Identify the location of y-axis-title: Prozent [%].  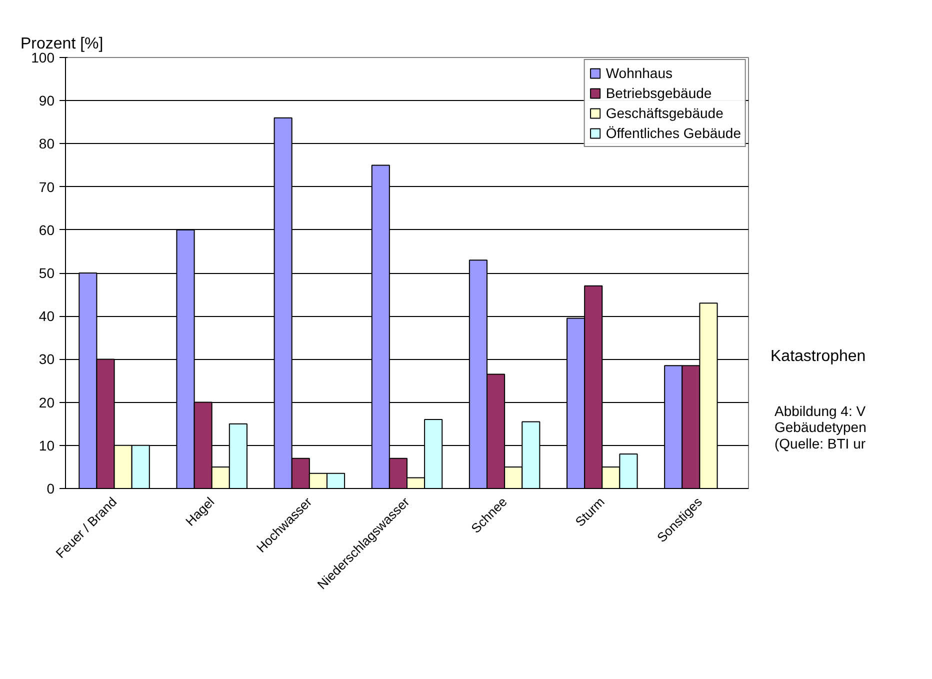
(62, 44).